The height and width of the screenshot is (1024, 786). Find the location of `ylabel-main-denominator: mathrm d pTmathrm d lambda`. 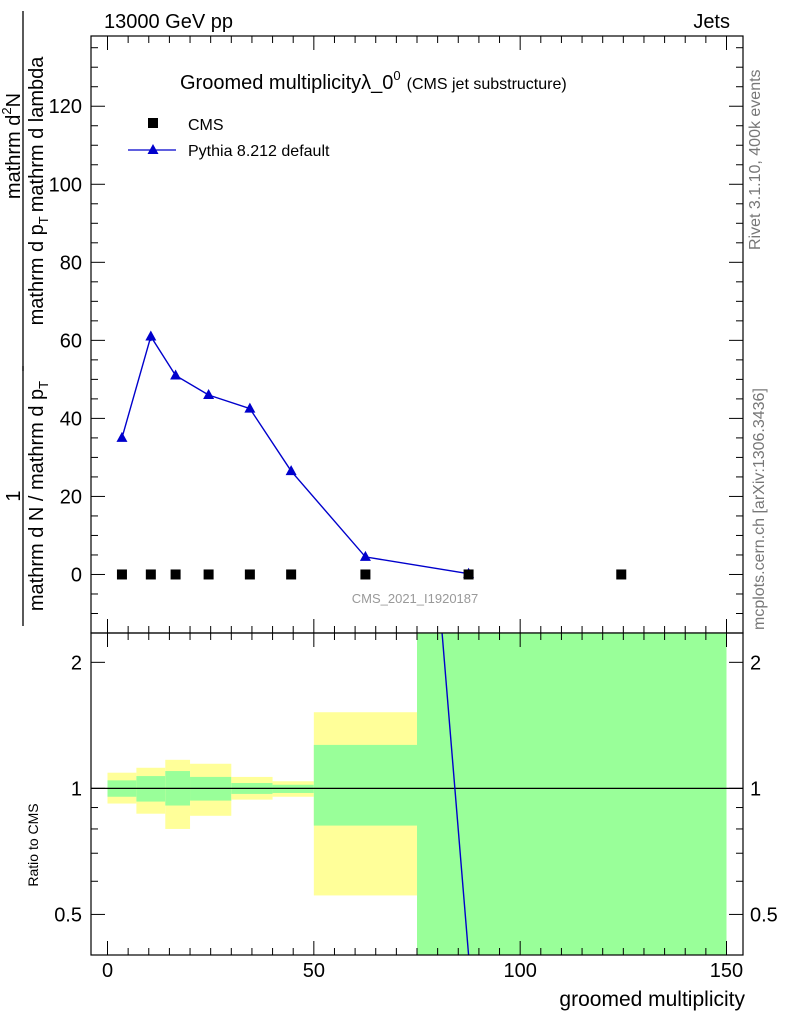

ylabel-main-denominator: mathrm d pTmathrm d lambda is located at coordinates (38, 191).